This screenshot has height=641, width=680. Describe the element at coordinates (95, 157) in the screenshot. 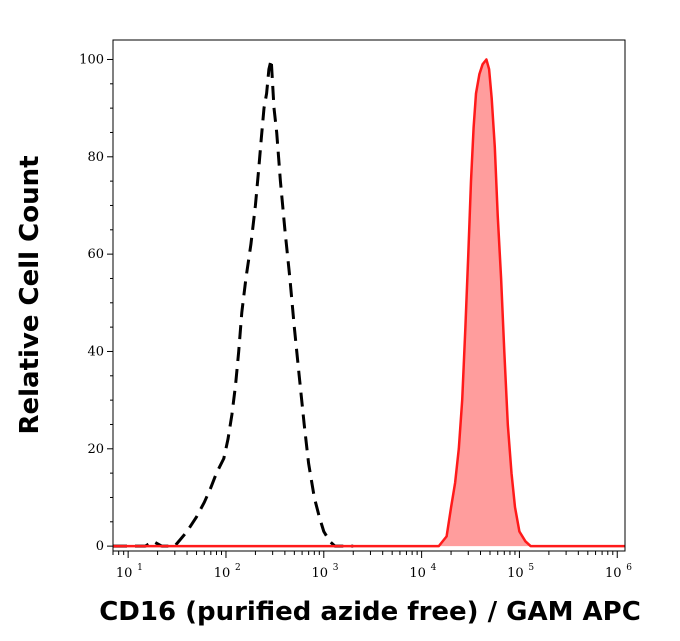

I see `y-tick-label: 80` at that location.